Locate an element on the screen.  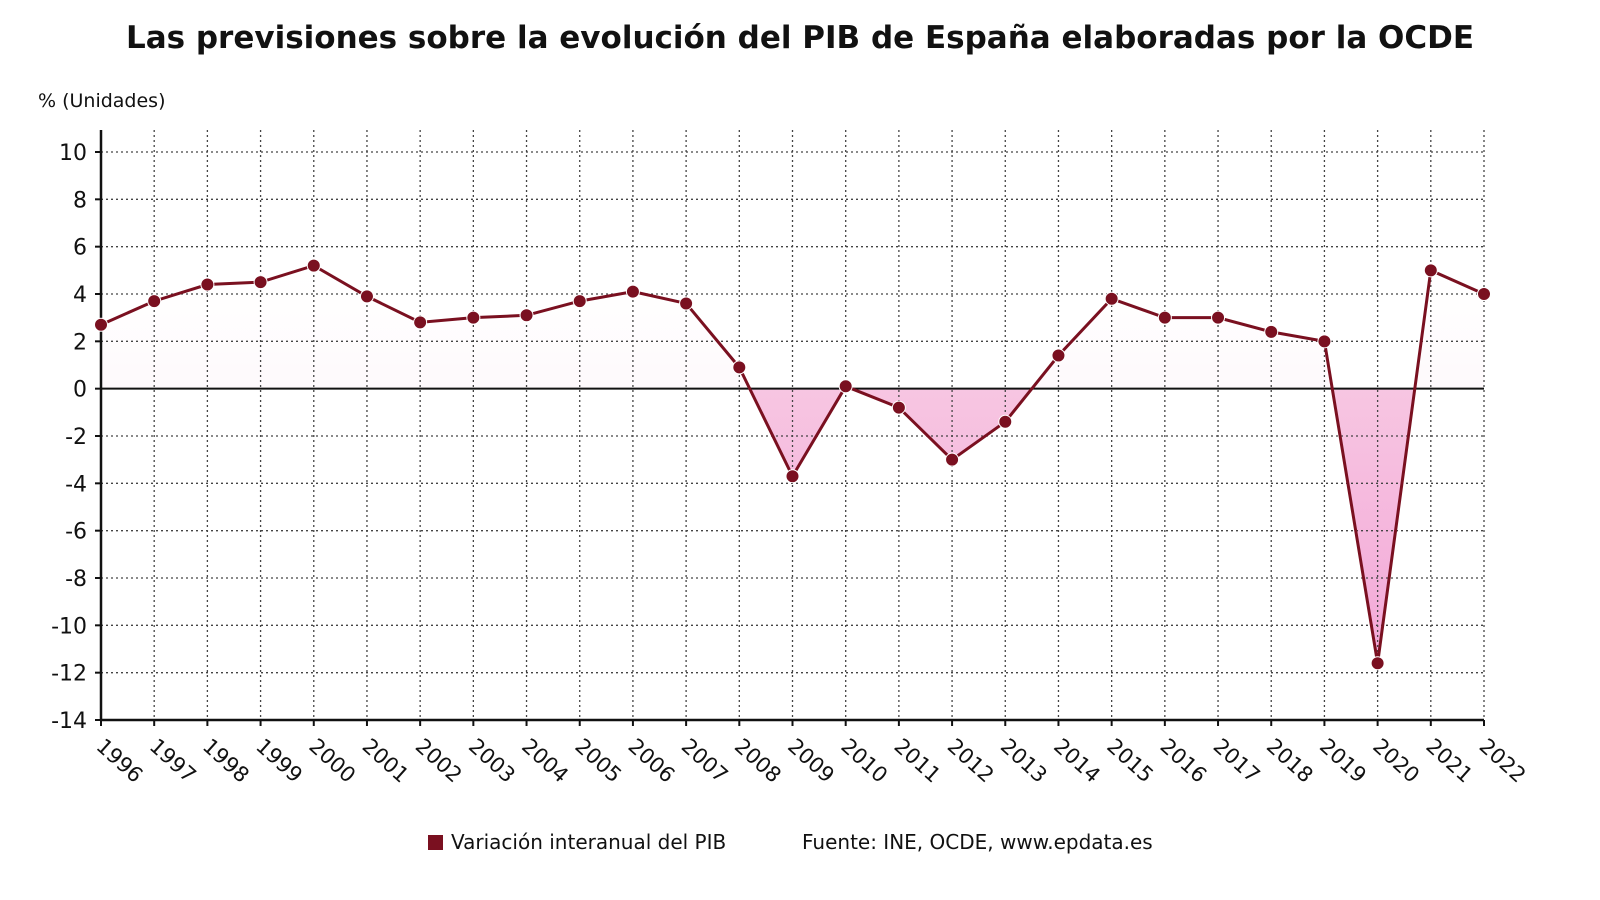
x-tick-label: 2011 is located at coordinates (918, 761).